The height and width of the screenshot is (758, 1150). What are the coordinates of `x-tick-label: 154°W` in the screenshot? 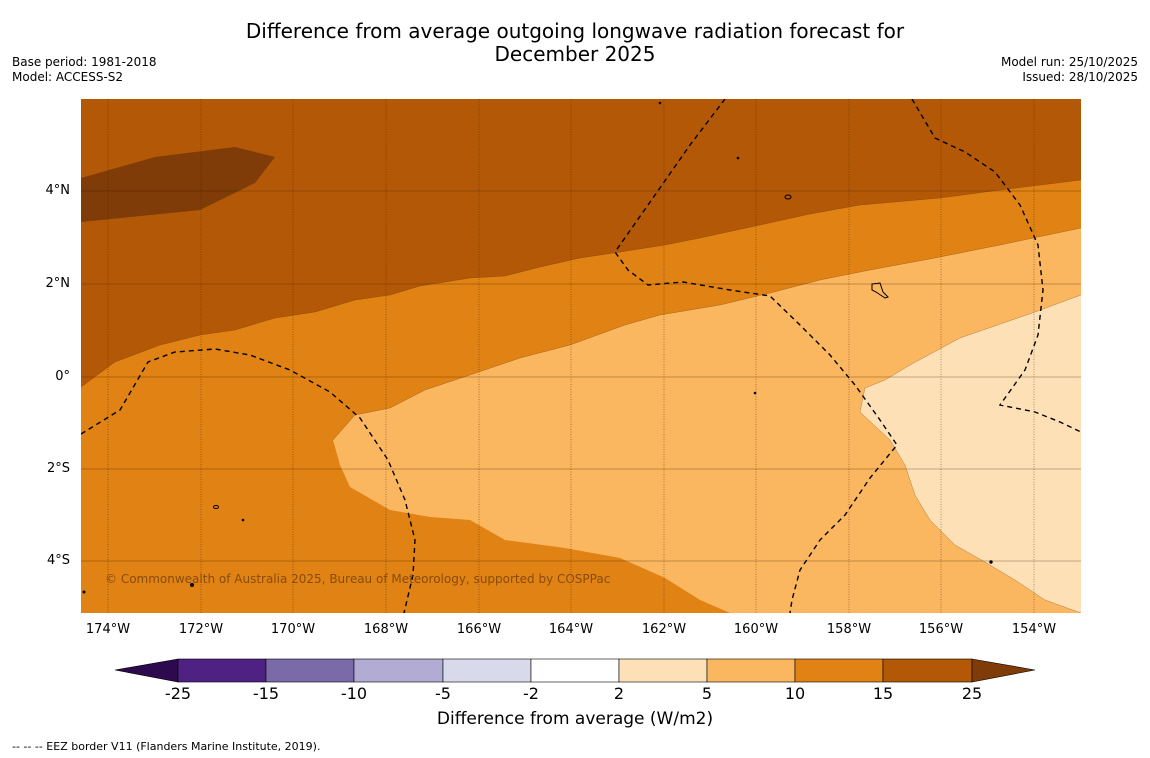 It's located at (1034, 629).